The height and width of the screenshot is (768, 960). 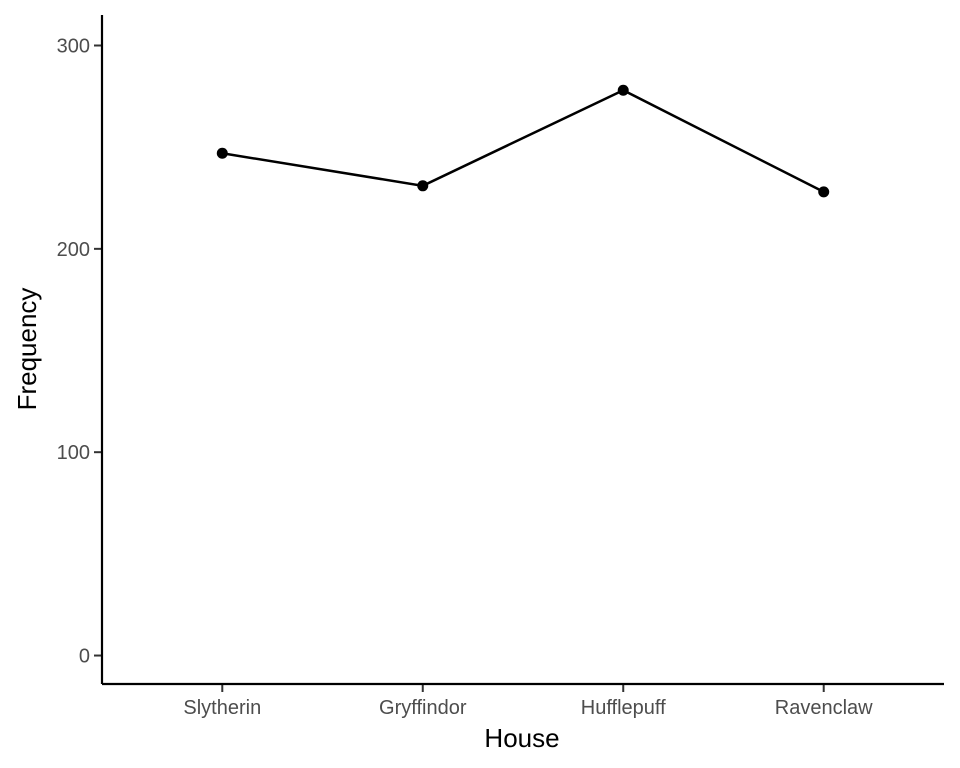 I want to click on y-axis-ticks: 0 100 200 300, so click(x=79, y=352).